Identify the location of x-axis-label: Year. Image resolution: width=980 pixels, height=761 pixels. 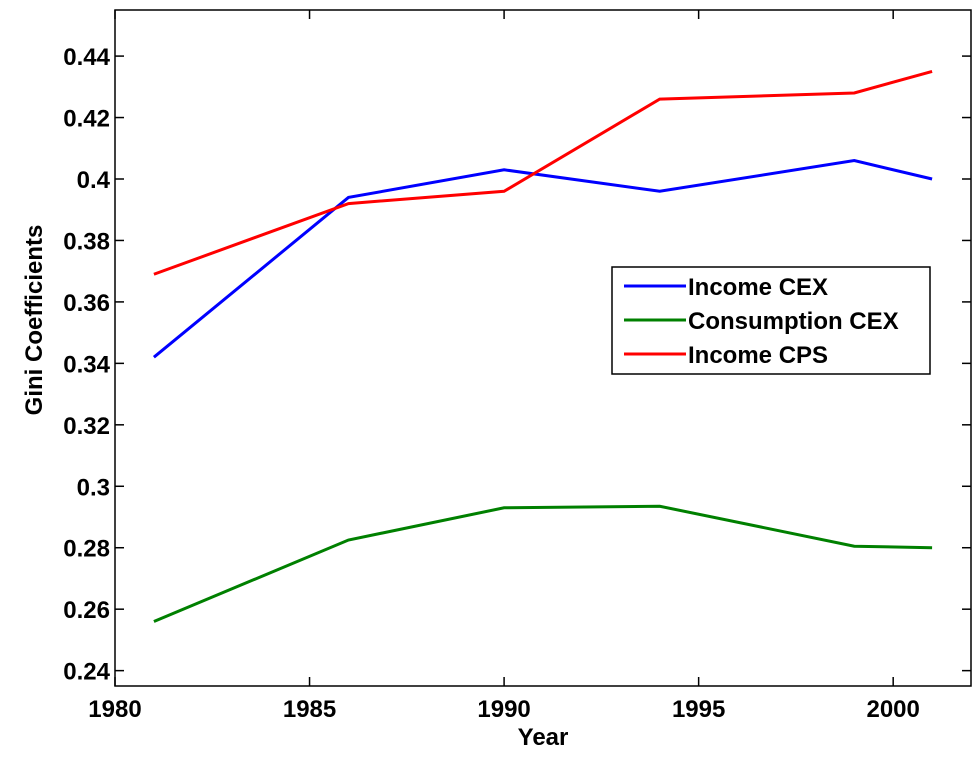
(543, 737).